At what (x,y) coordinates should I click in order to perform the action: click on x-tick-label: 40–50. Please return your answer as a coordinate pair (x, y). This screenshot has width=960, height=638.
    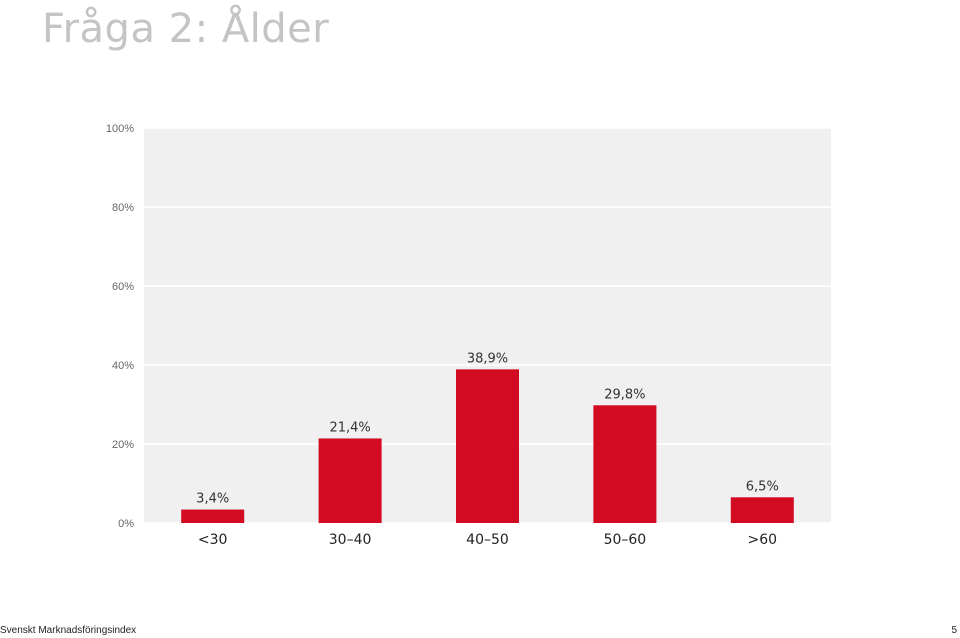
    Looking at the image, I should click on (487, 540).